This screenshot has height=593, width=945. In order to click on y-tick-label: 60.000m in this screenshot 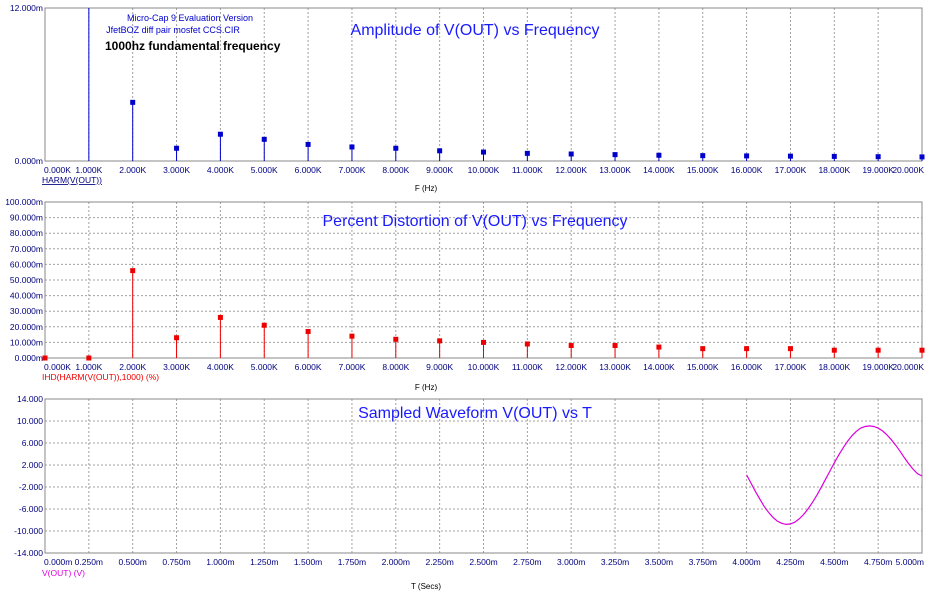, I will do `click(26, 264)`.